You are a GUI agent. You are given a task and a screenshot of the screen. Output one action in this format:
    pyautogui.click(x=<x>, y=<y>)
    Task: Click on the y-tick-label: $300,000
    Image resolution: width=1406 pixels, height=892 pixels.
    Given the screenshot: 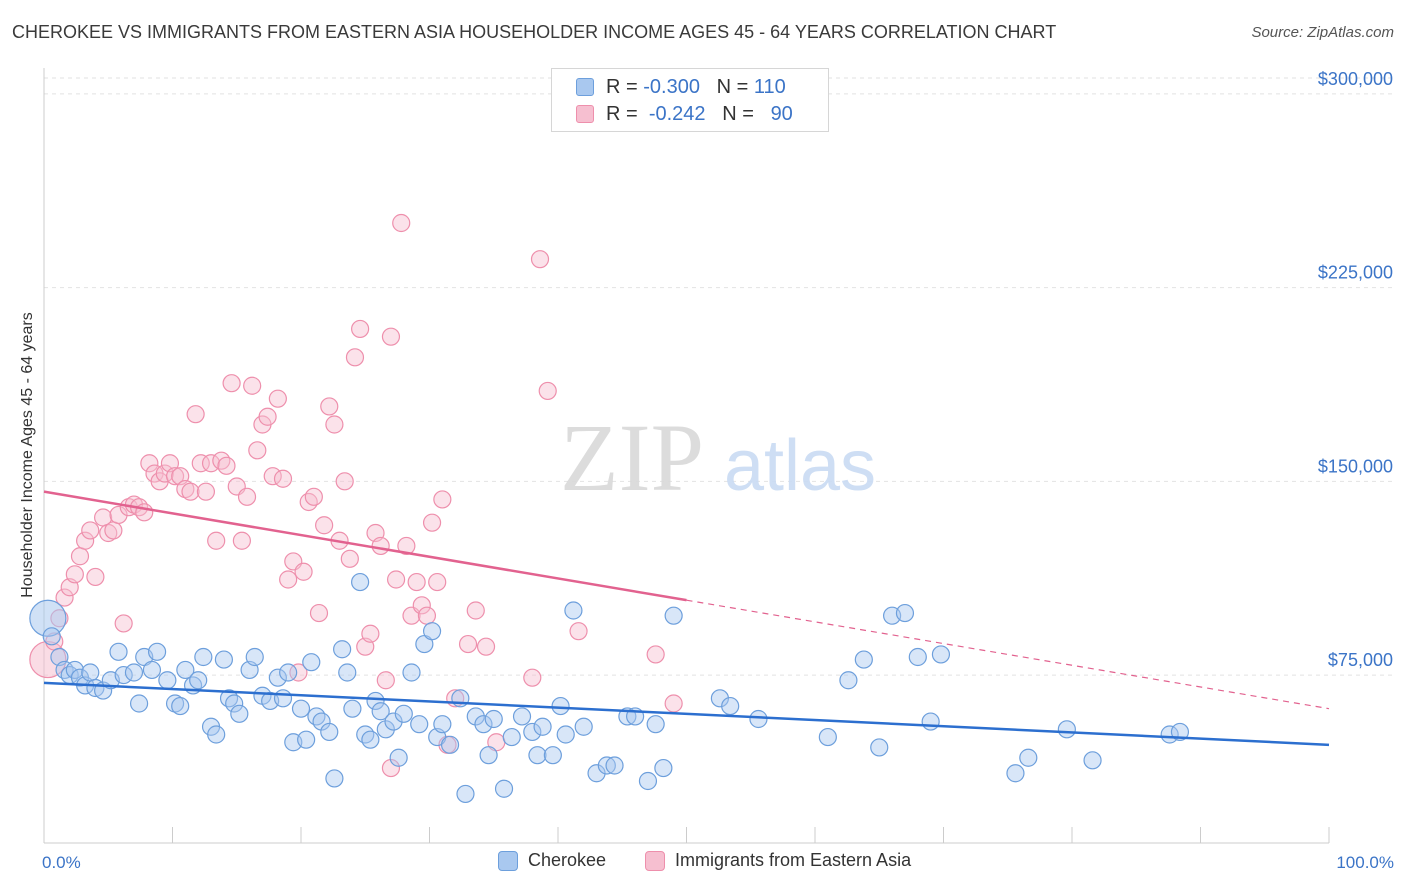 What is the action you would take?
    pyautogui.click(x=1355, y=79)
    